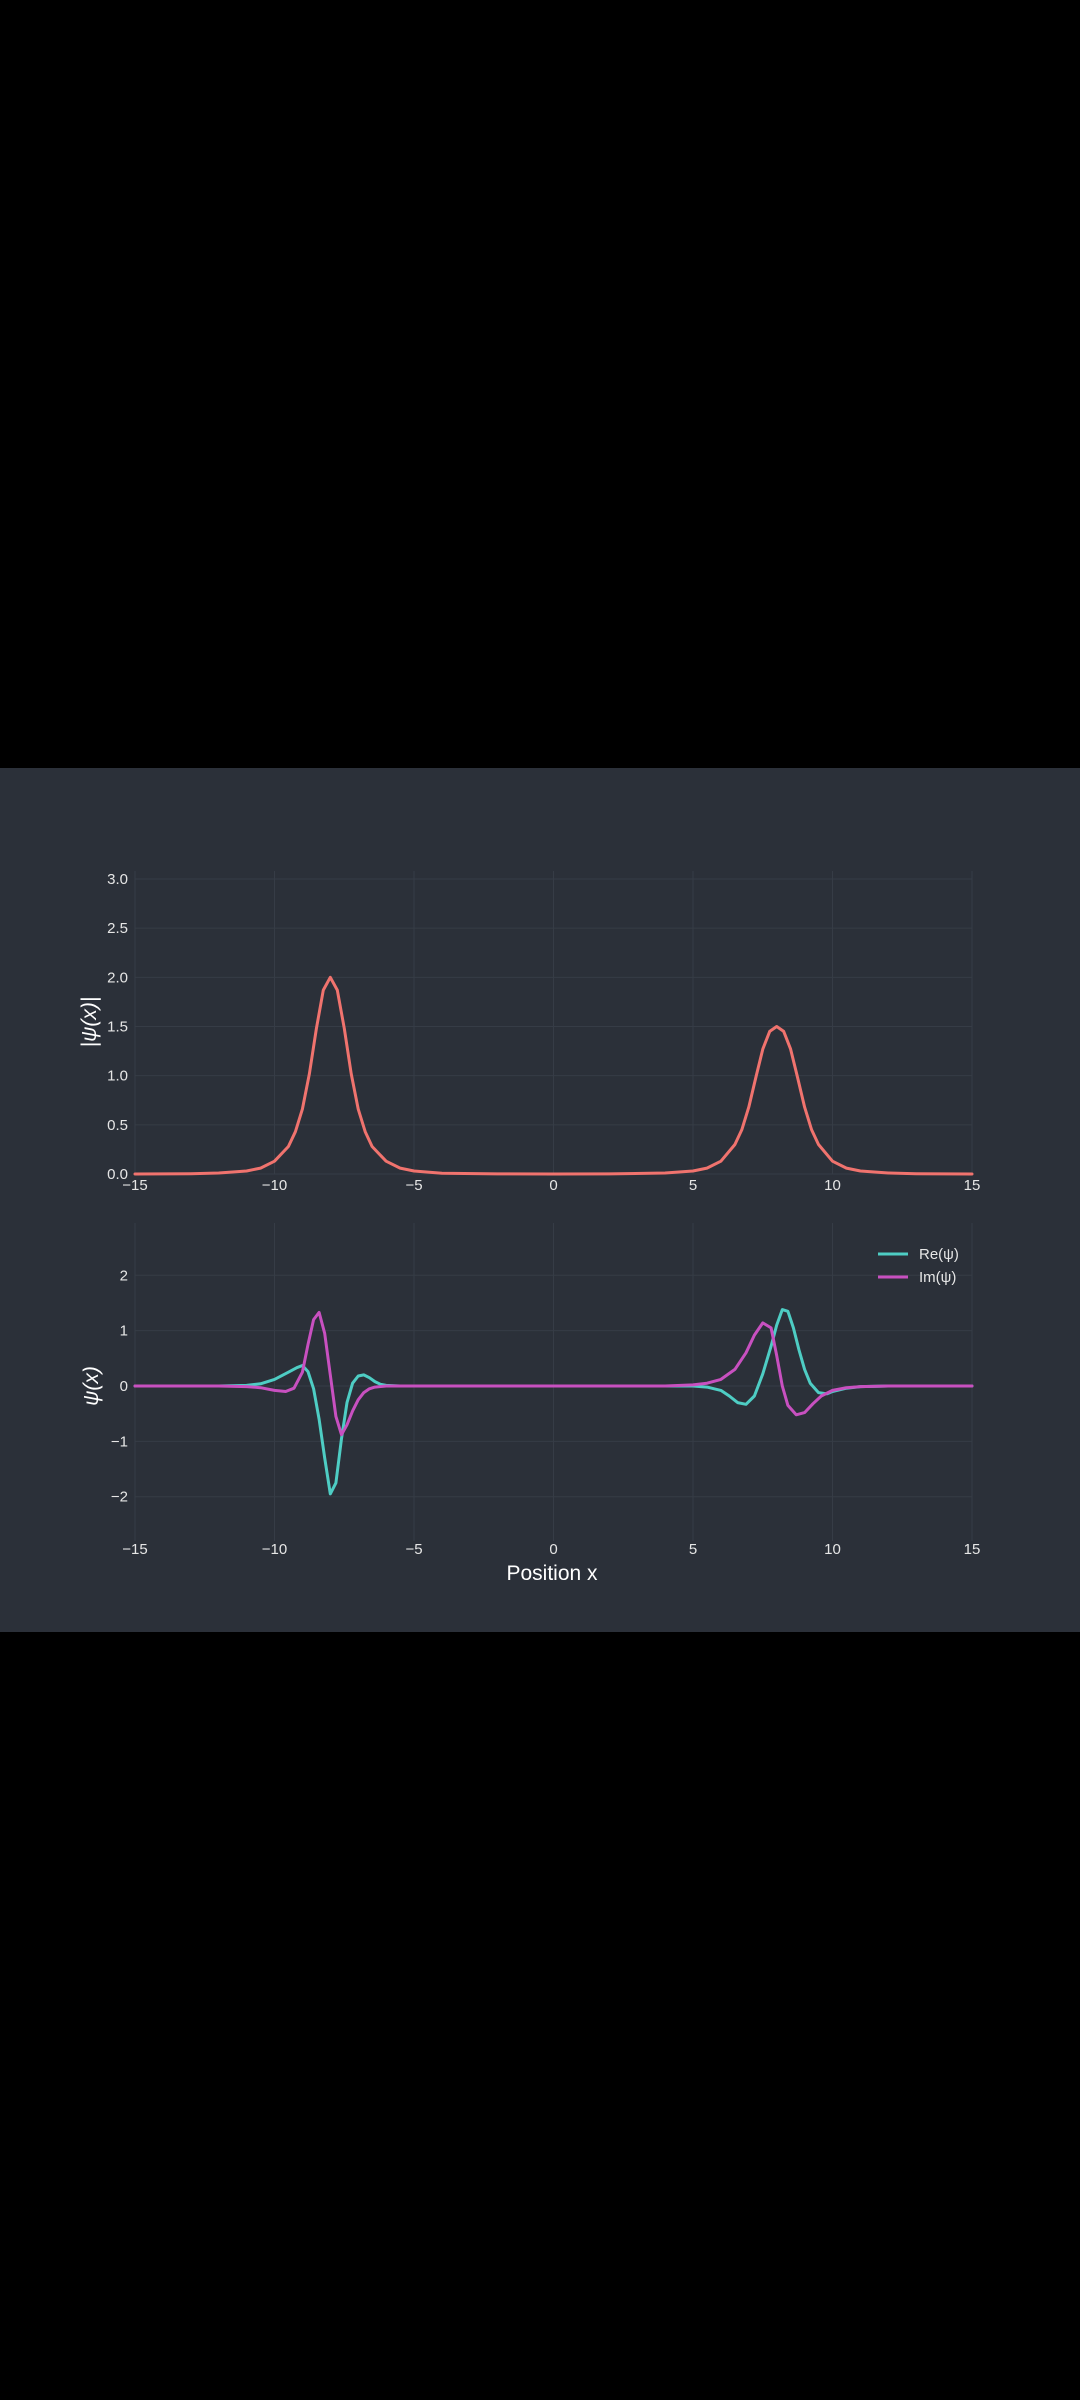 The width and height of the screenshot is (1080, 2400). What do you see at coordinates (939, 1254) in the screenshot?
I see `legend-label: Re(ψ)` at bounding box center [939, 1254].